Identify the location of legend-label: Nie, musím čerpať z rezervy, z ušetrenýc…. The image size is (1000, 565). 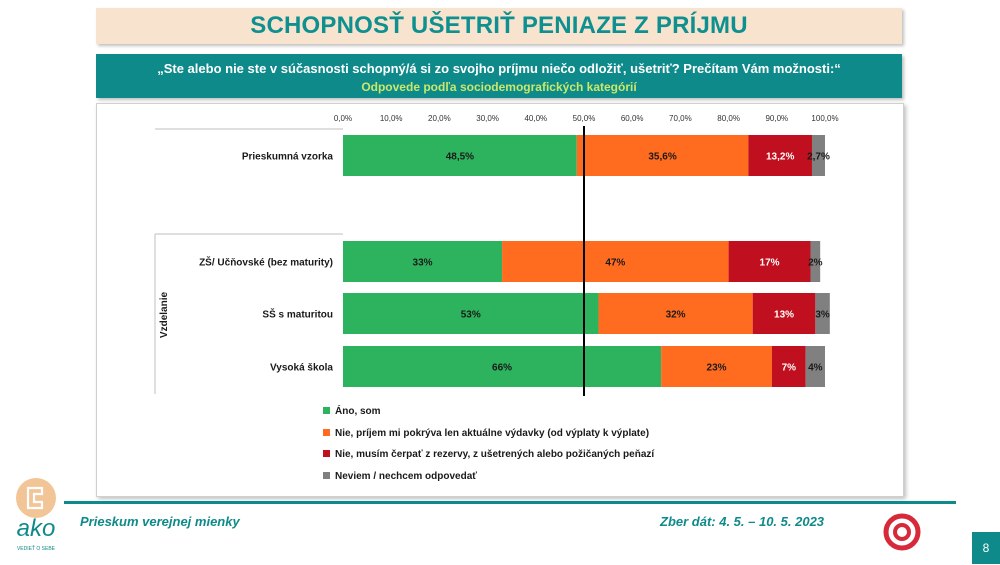
(495, 454).